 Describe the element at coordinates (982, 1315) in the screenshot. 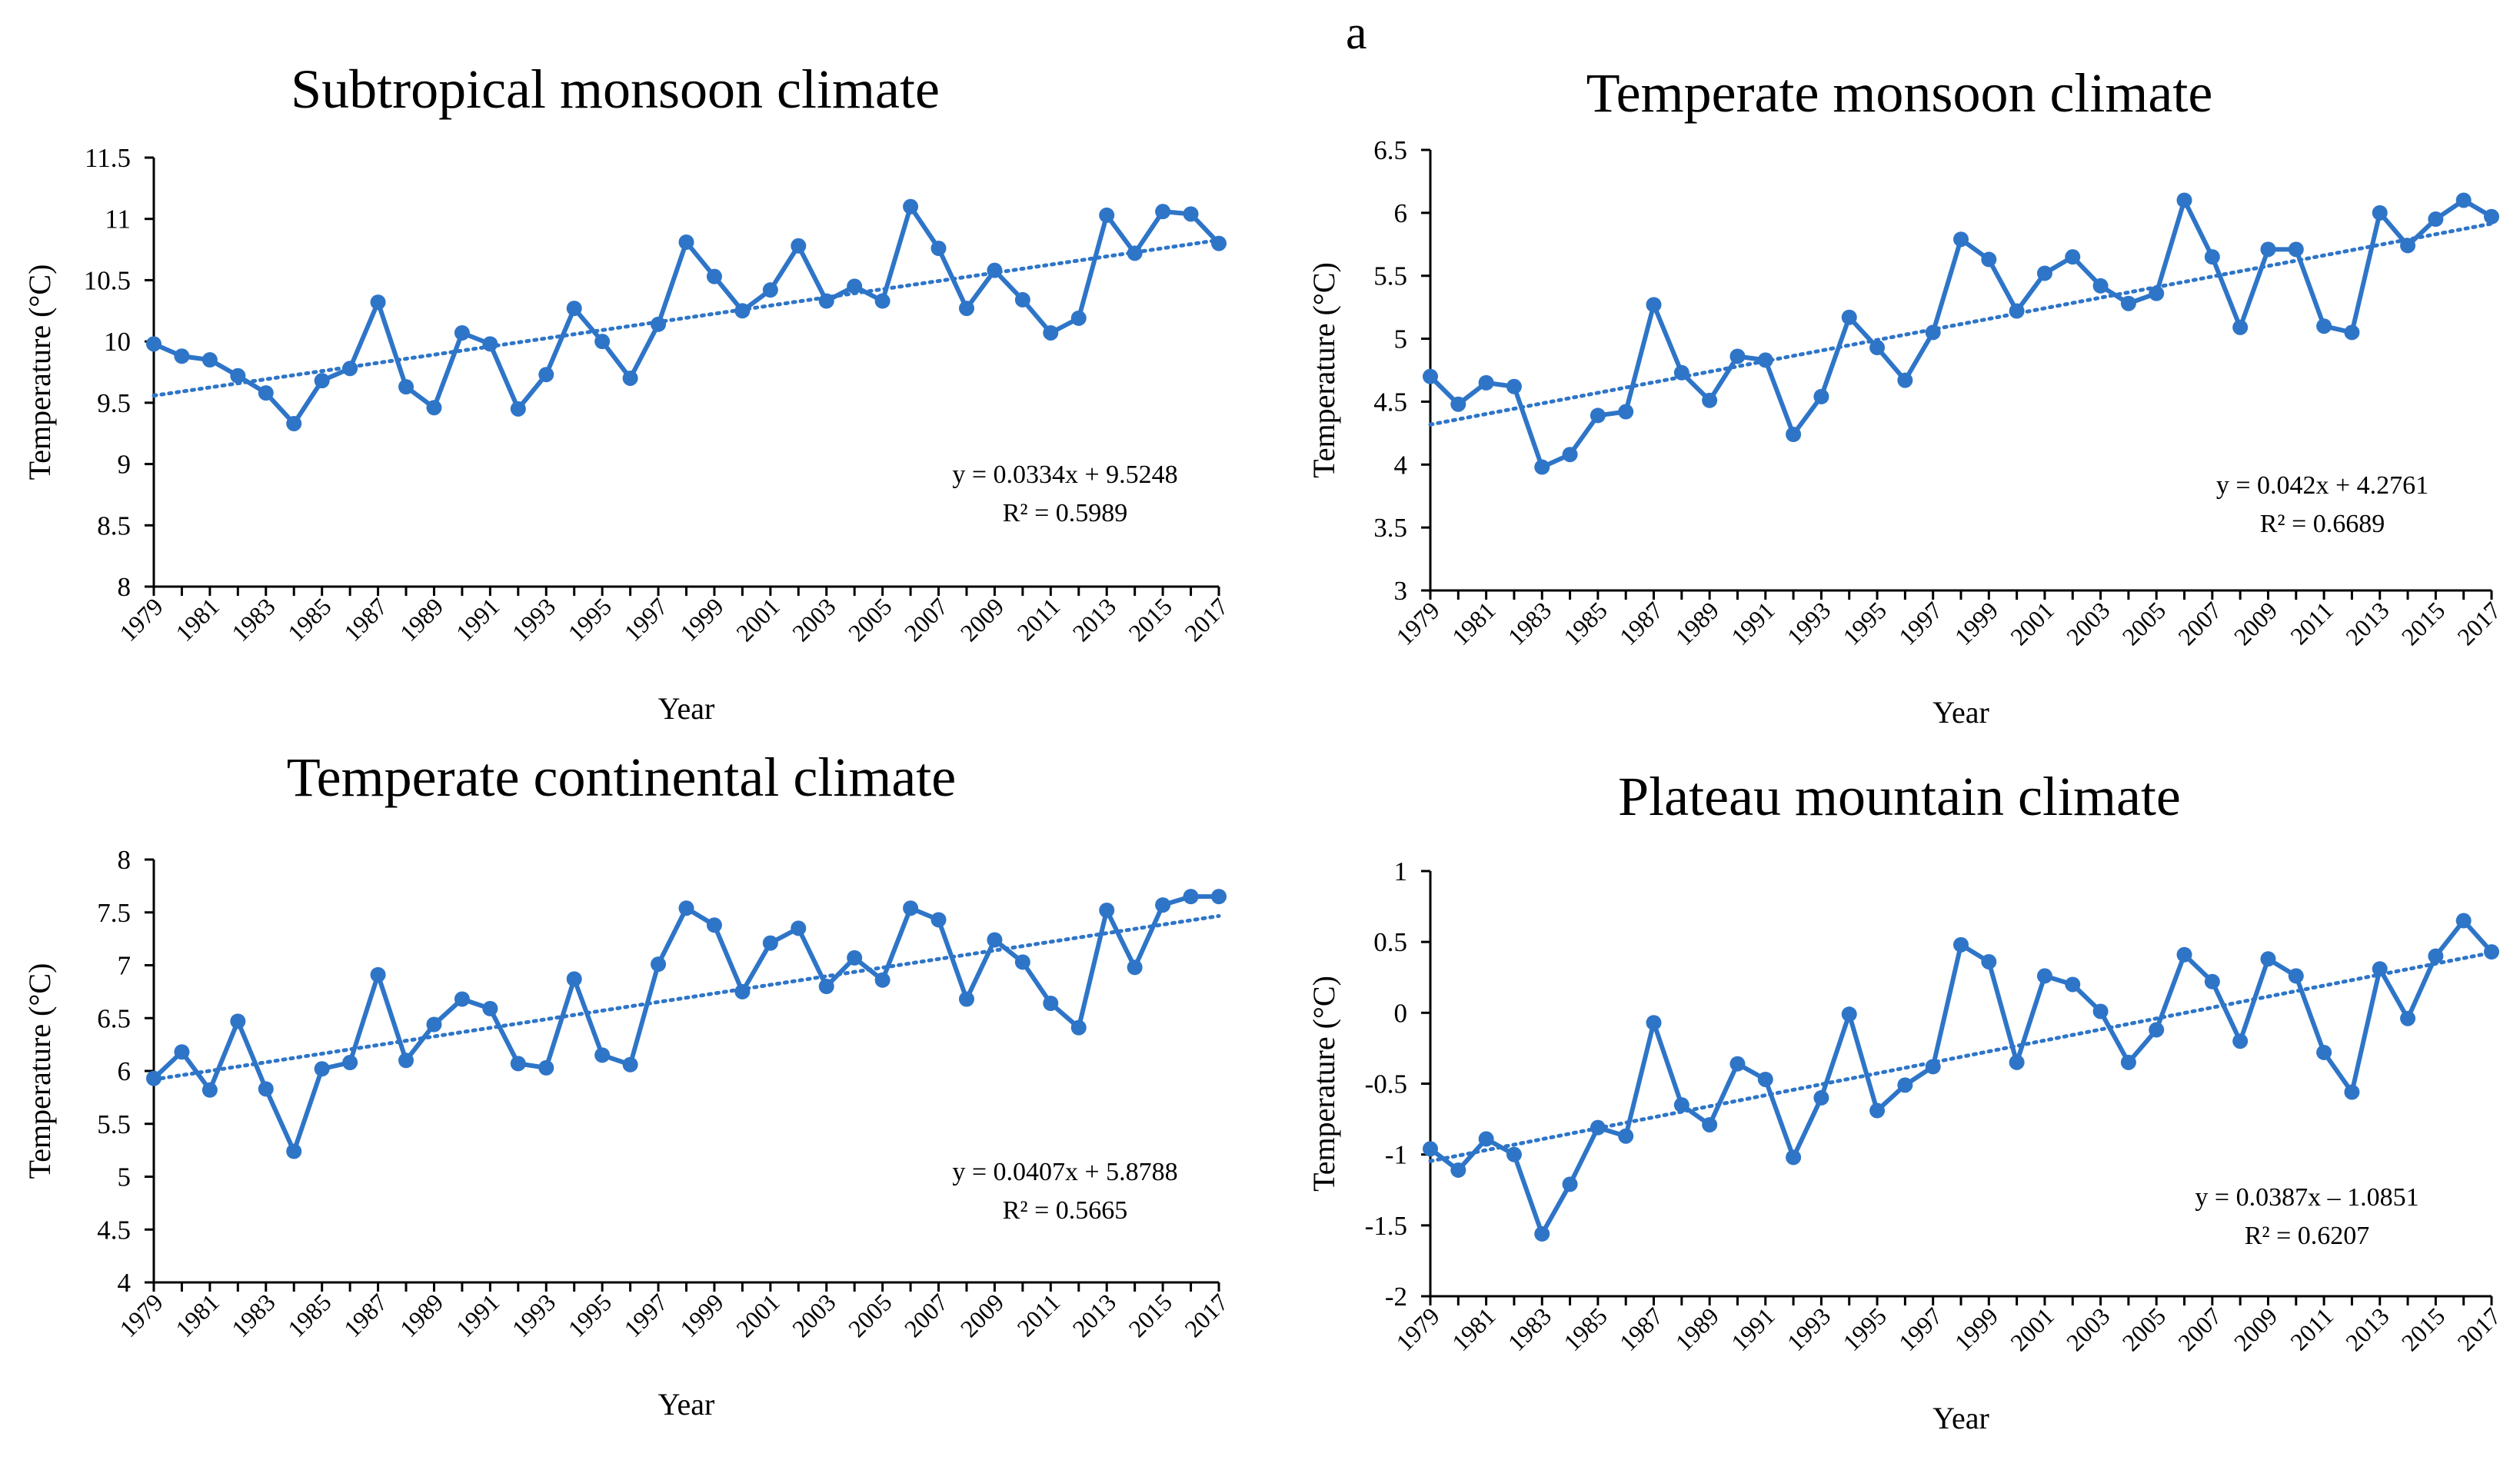

I see `x-tick-label: 2009` at that location.